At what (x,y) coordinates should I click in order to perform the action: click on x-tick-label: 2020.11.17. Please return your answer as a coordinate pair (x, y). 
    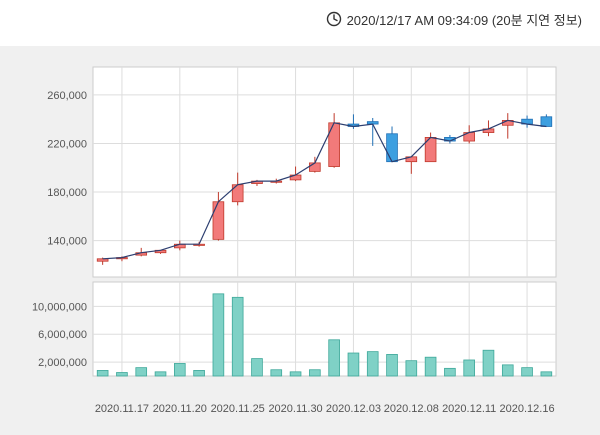
    Looking at the image, I should click on (122, 409).